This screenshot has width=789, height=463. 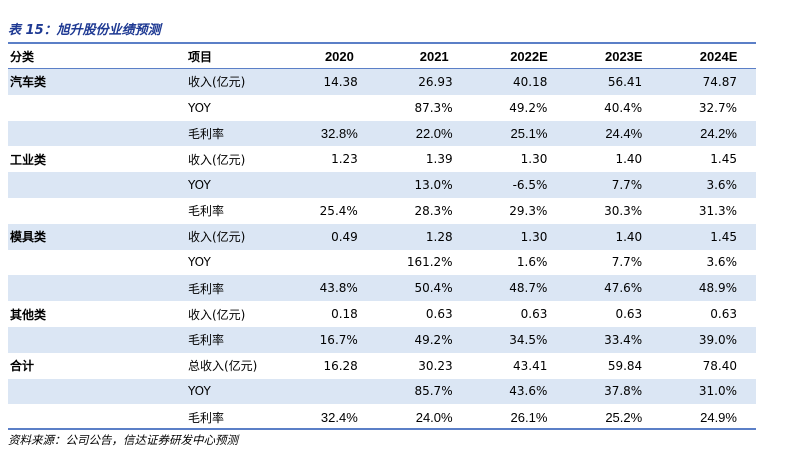 What do you see at coordinates (623, 339) in the screenshot?
I see `row-value: 33.4%` at bounding box center [623, 339].